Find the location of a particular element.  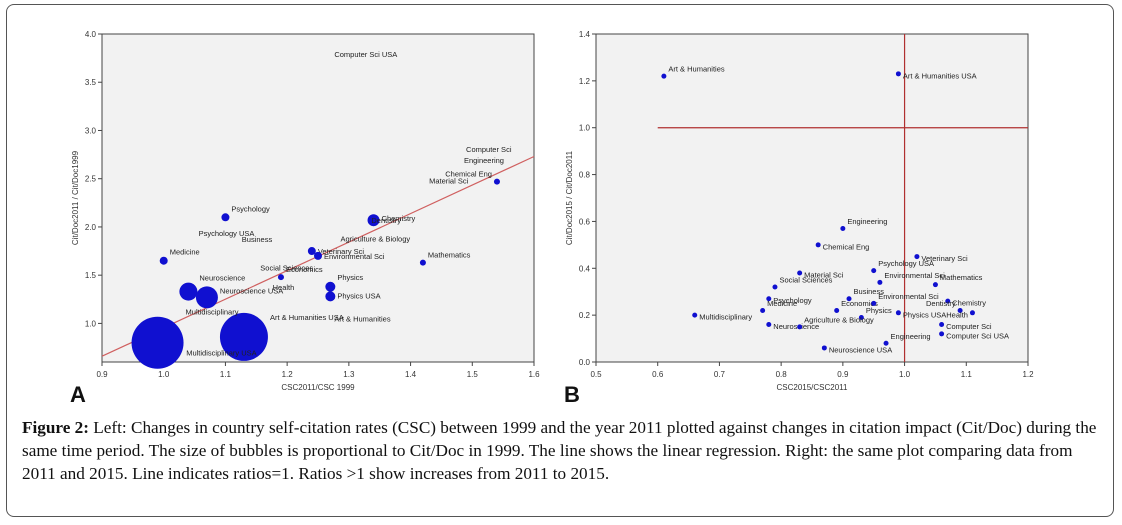

y-tick-label: 0.8 is located at coordinates (585, 175).